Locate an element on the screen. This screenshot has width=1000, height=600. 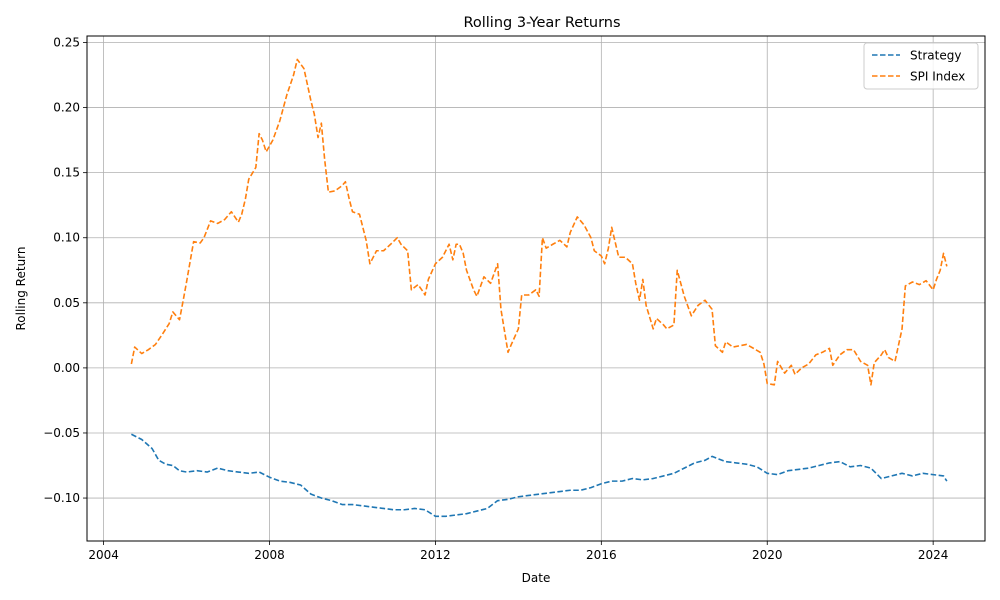
y-tick-label: 0.05 is located at coordinates (66, 303).